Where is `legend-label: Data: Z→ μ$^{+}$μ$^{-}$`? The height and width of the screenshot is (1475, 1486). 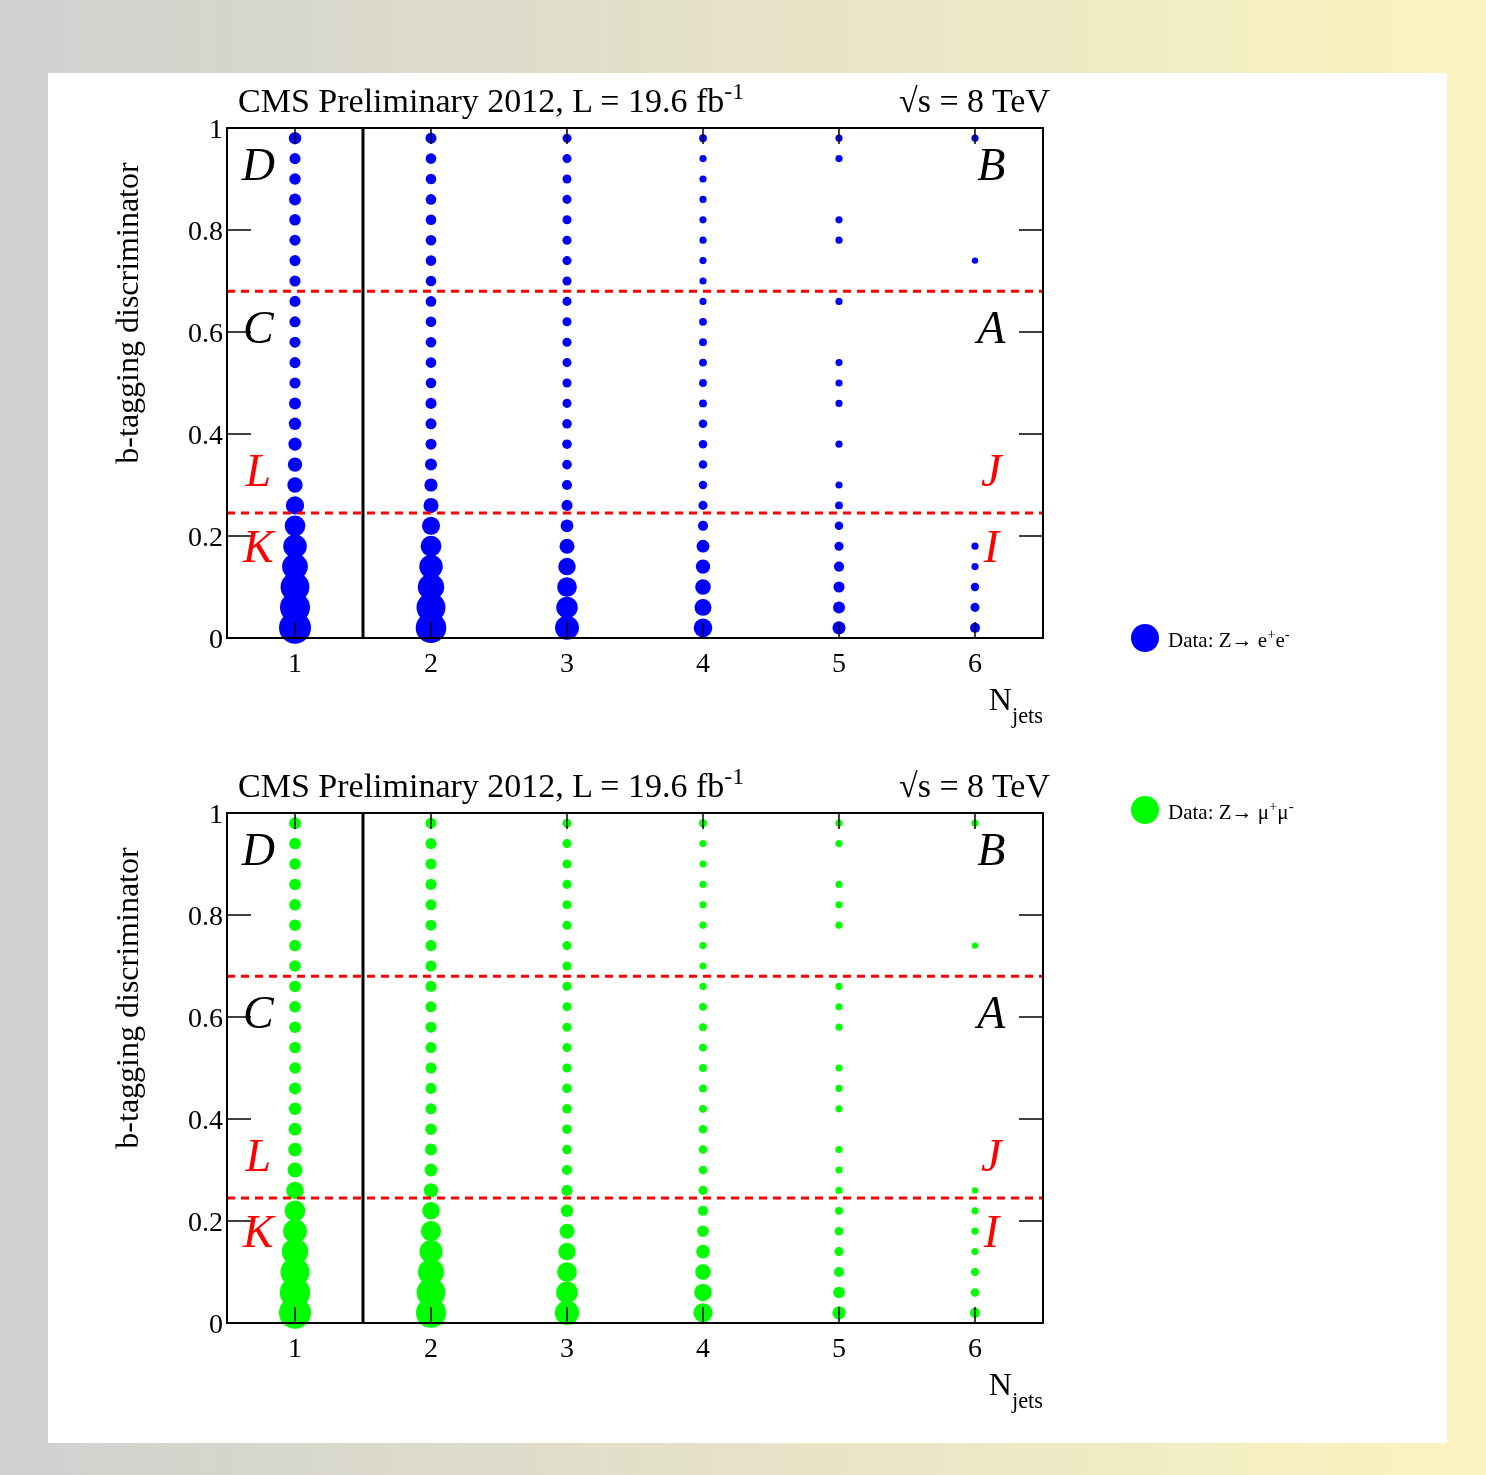
legend-label: Data: Z→ μ$^{+}$μ$^{-}$ is located at coordinates (1231, 811).